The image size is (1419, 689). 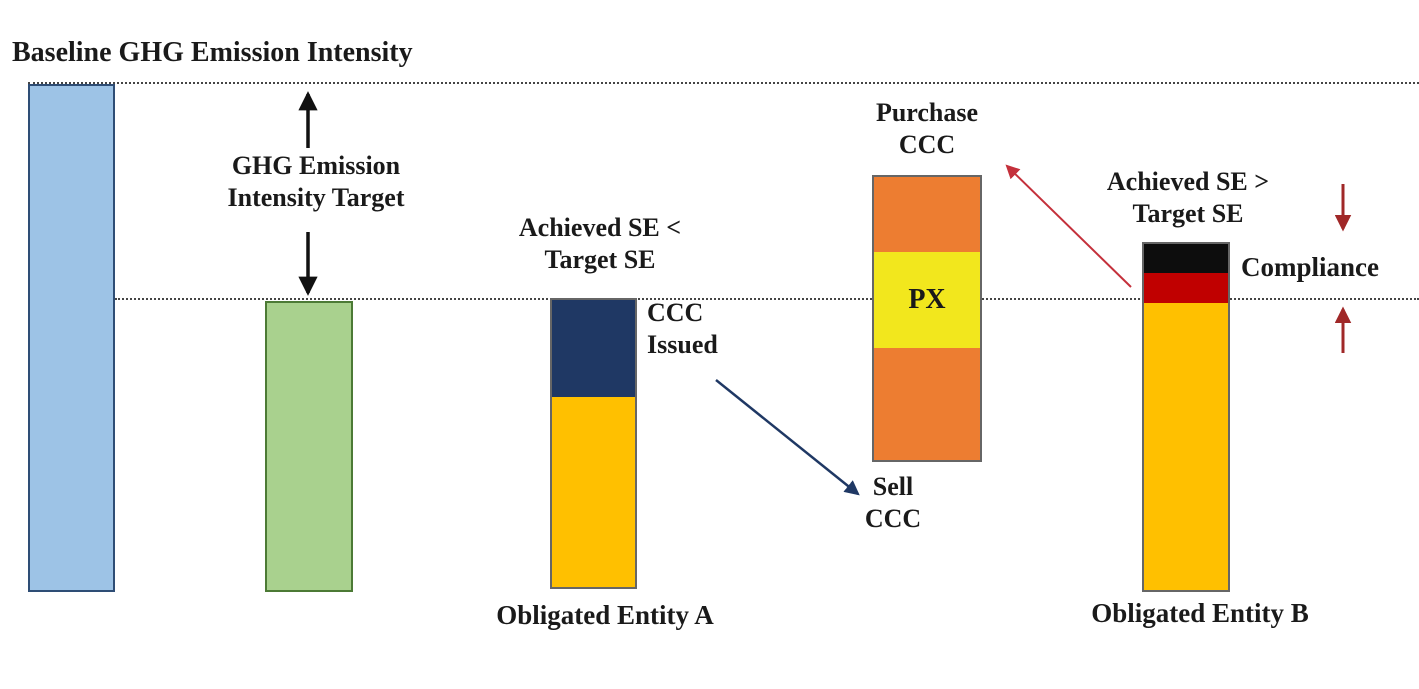 I want to click on exchange-lower-segment, so click(x=927, y=404).